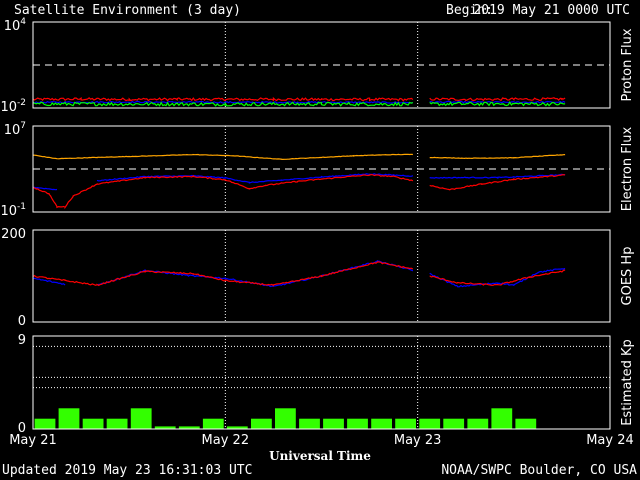 This screenshot has height=480, width=640. Describe the element at coordinates (627, 64) in the screenshot. I see `proton-flux-ylabel: Proton Flux` at that location.